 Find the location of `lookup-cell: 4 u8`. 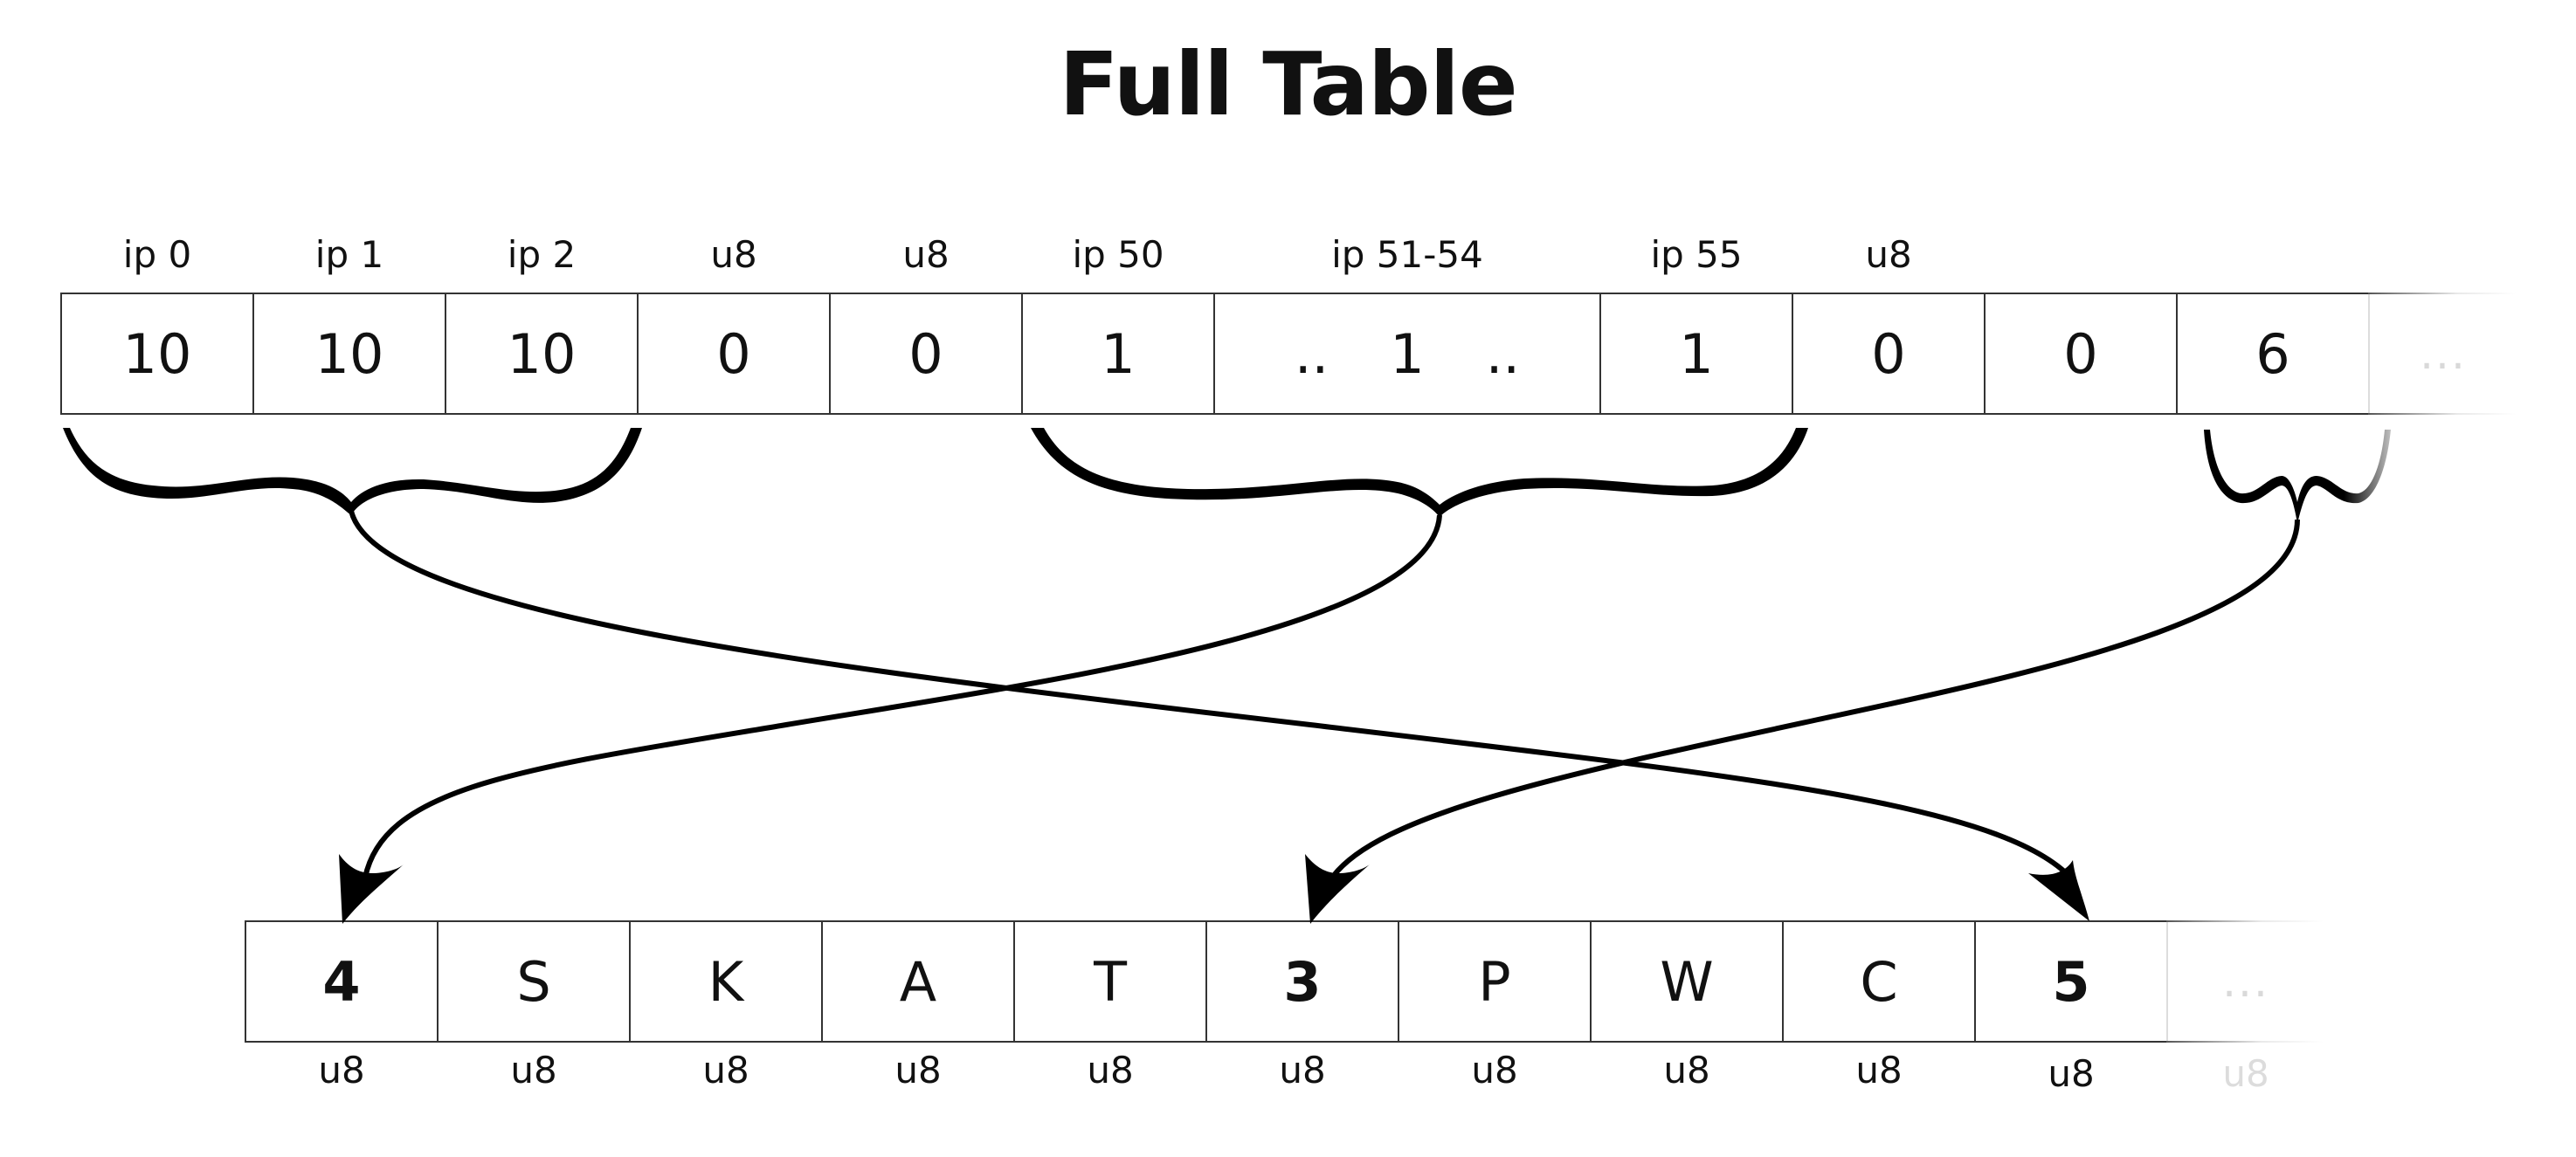

lookup-cell: 4 u8 is located at coordinates (342, 1006).